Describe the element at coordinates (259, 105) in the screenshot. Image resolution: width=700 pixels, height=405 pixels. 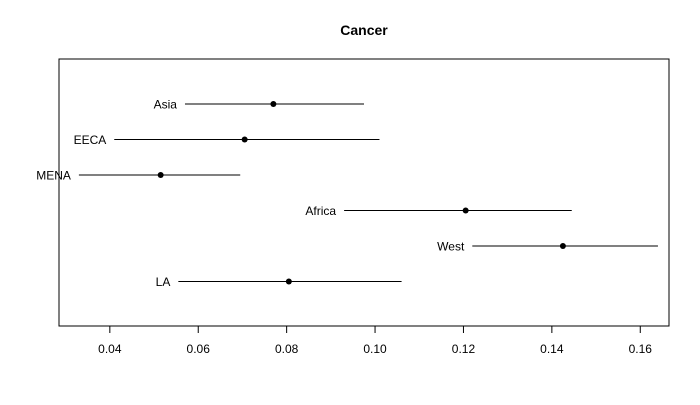
I see `forest-row: Asia` at that location.